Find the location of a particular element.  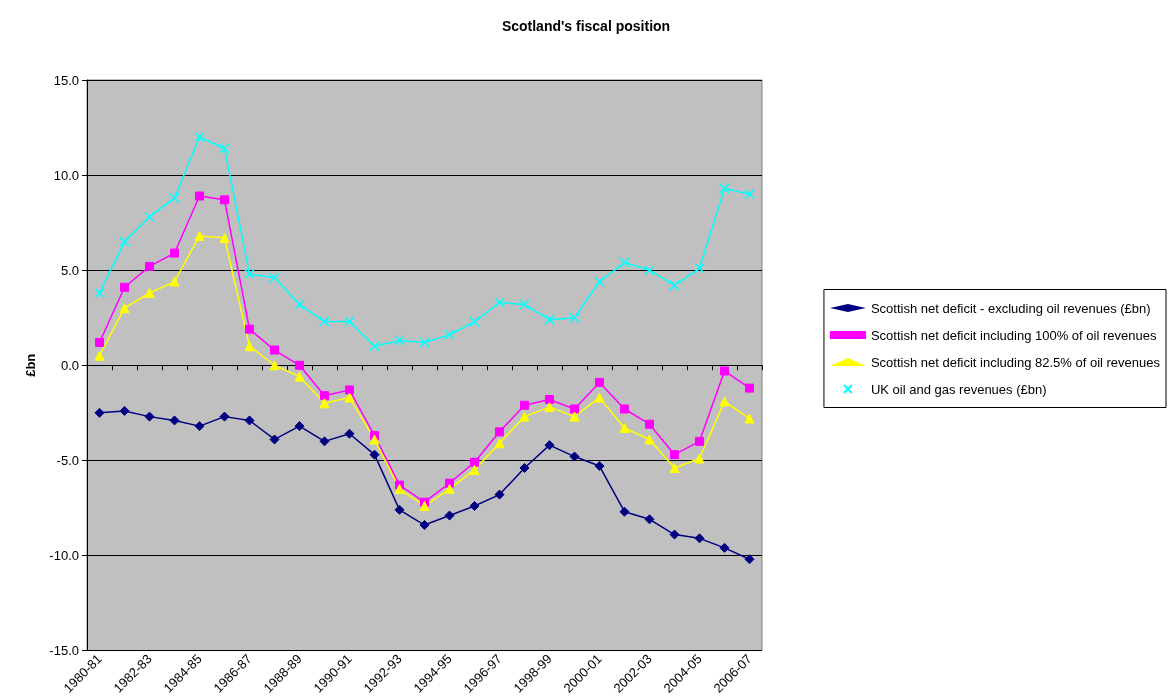

y-tick-label: -15.0 is located at coordinates (64, 651).